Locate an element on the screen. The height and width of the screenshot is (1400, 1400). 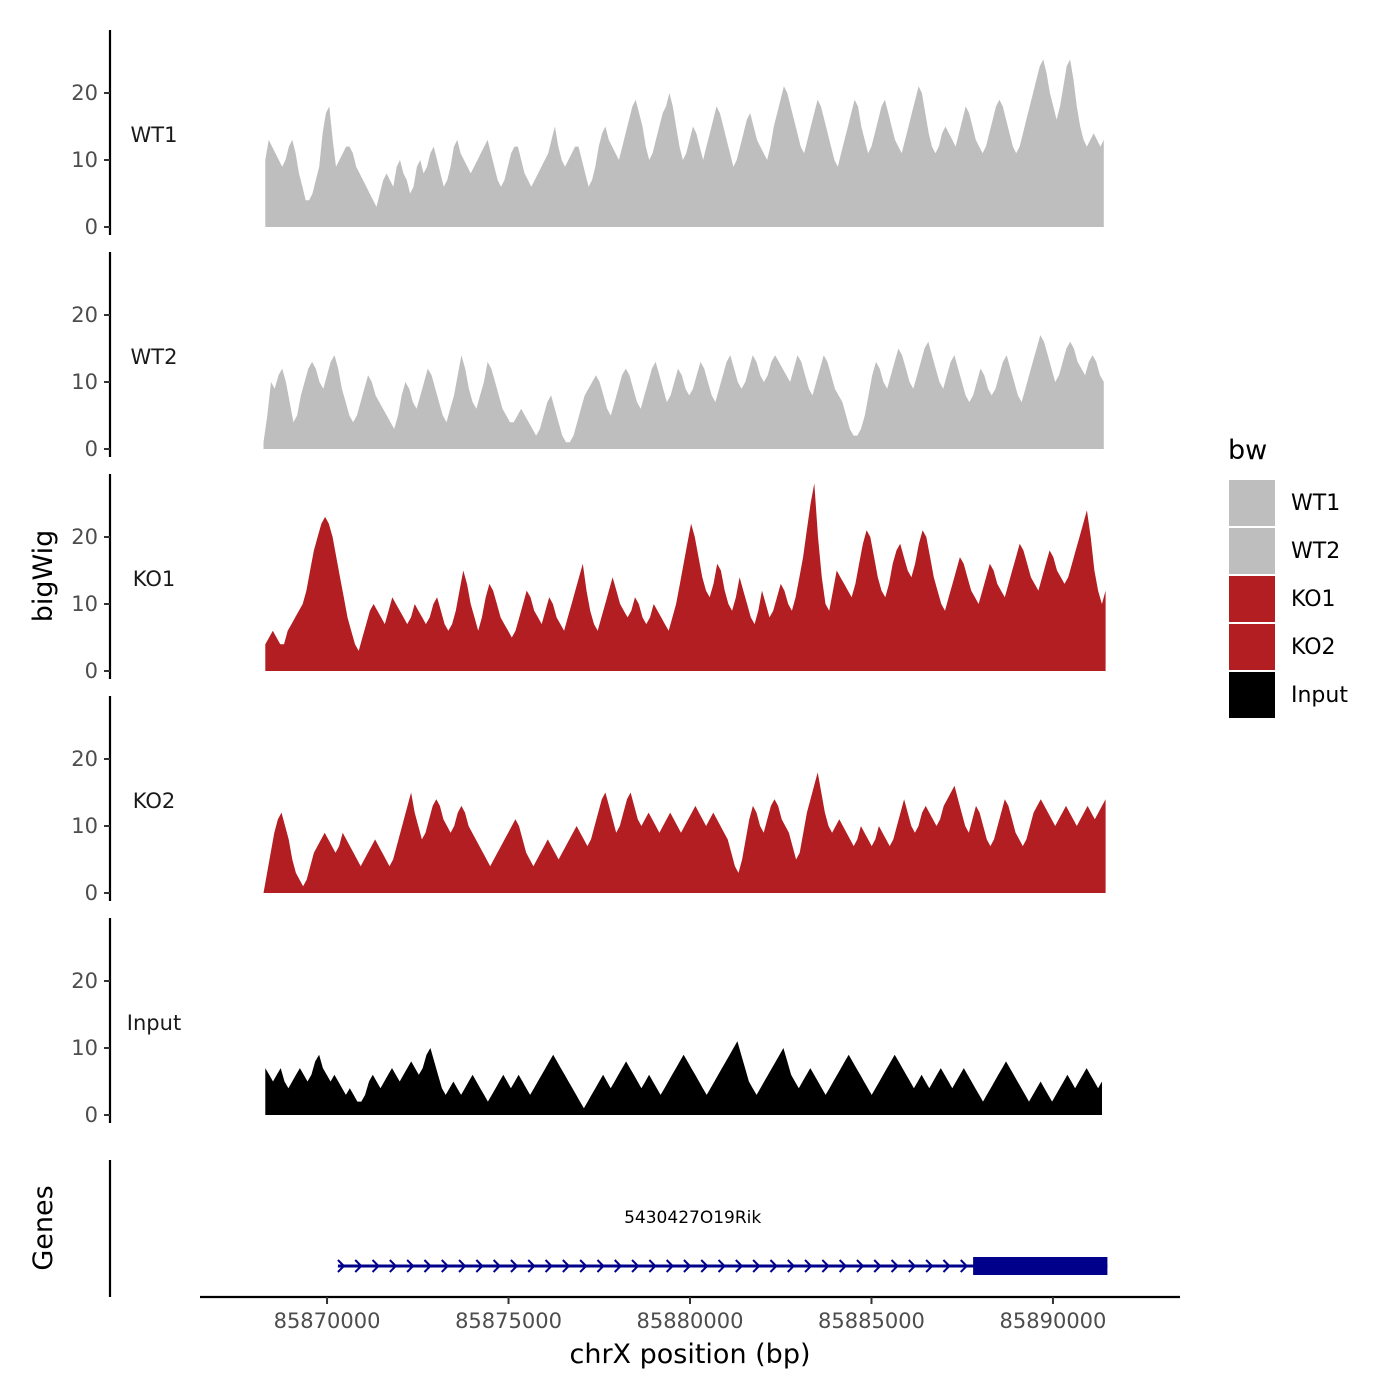
gene-exon is located at coordinates (1040, 1266).